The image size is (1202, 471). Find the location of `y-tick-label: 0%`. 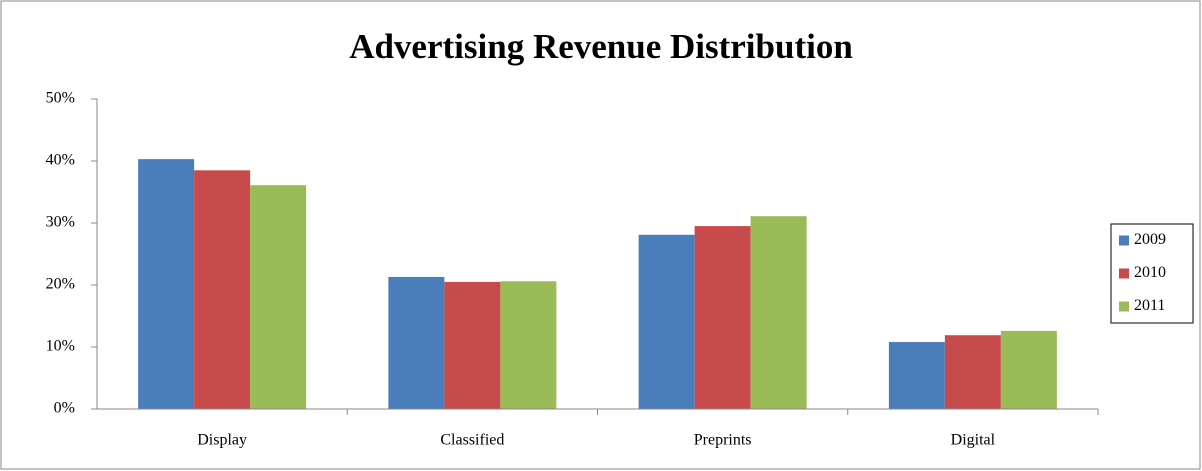

y-tick-label: 0% is located at coordinates (64, 408).